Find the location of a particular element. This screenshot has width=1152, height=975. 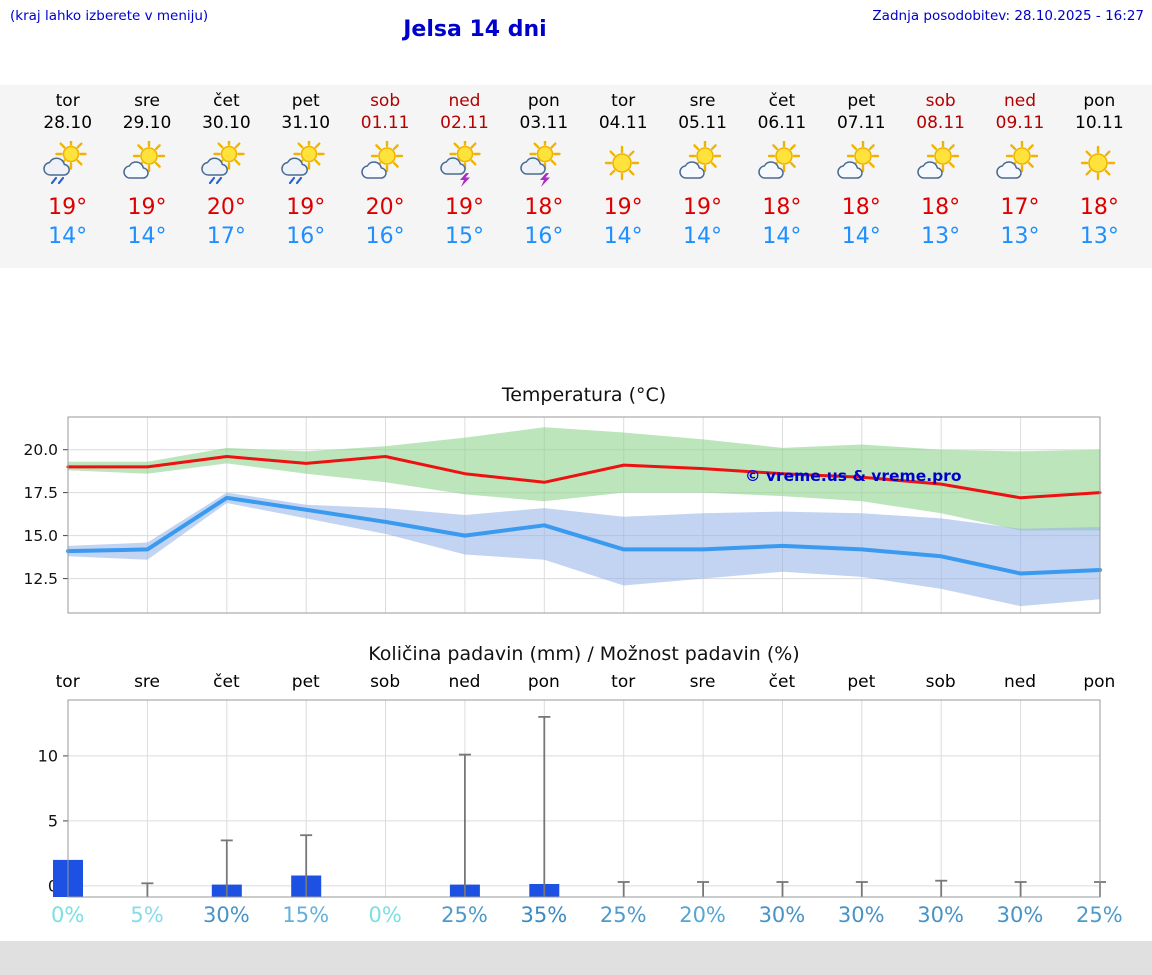

forecast-day-column: pon 03.11 18° 16° is located at coordinates (543, 170).